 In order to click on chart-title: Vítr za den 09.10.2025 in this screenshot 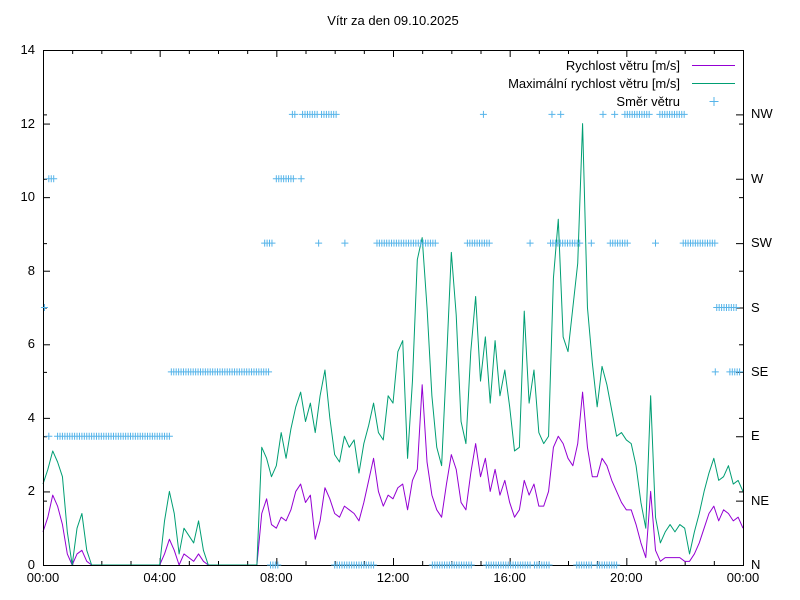, I will do `click(393, 20)`.